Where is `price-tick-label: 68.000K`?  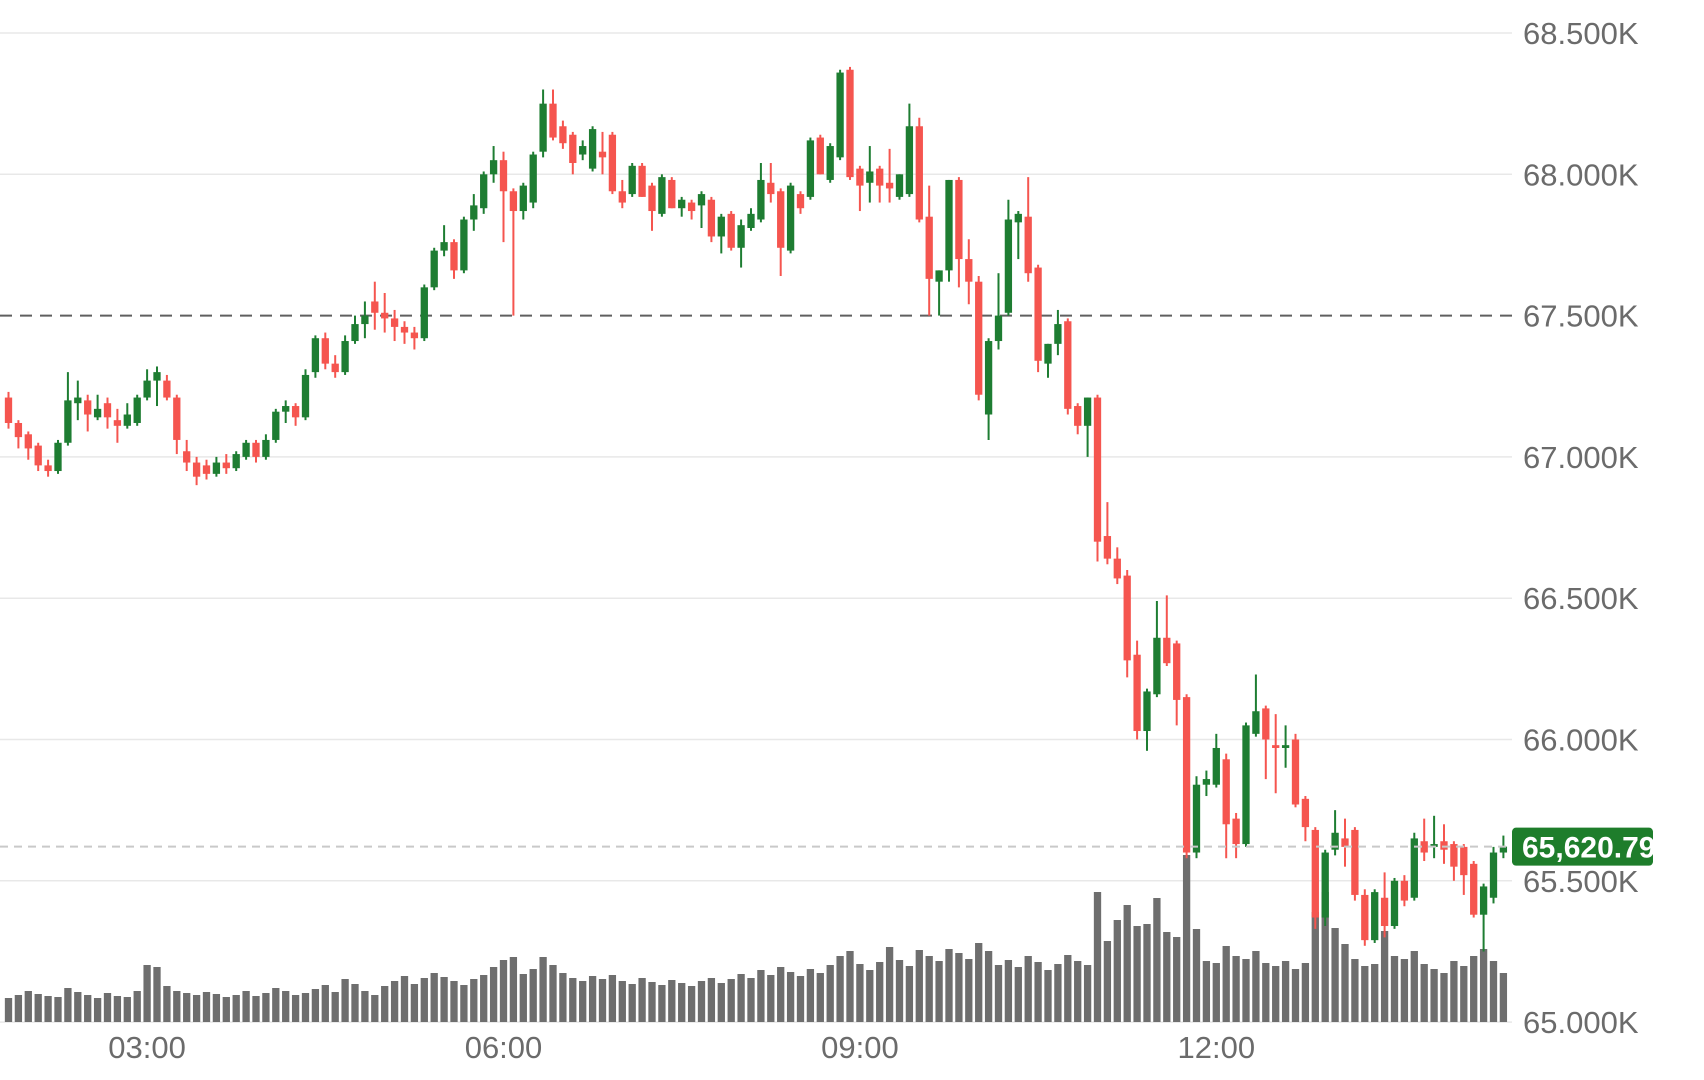 price-tick-label: 68.000K is located at coordinates (1581, 174).